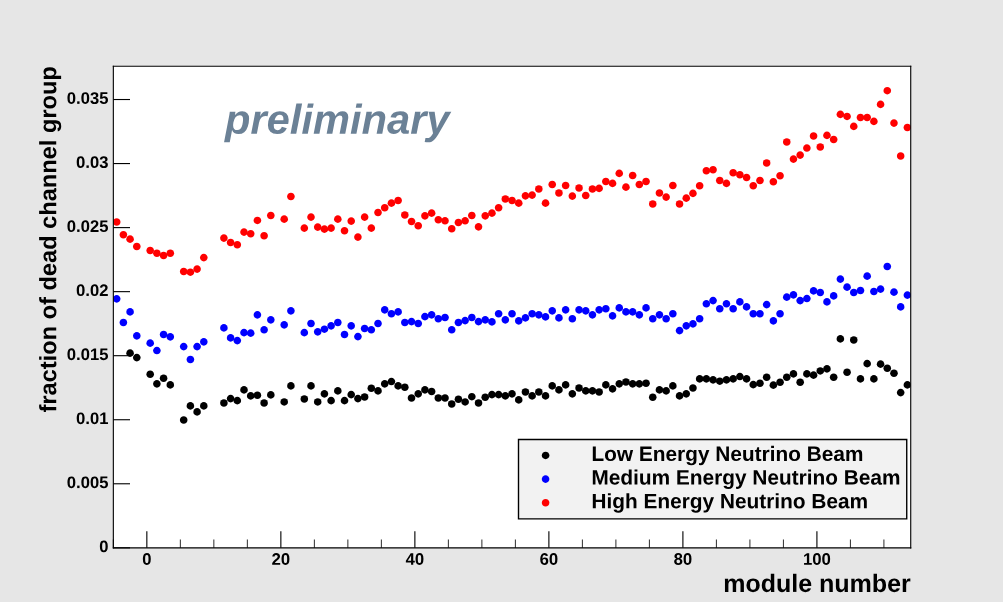 The image size is (1003, 602). What do you see at coordinates (727, 455) in the screenshot?
I see `legend-label: Low Energy Neutrino Beam` at bounding box center [727, 455].